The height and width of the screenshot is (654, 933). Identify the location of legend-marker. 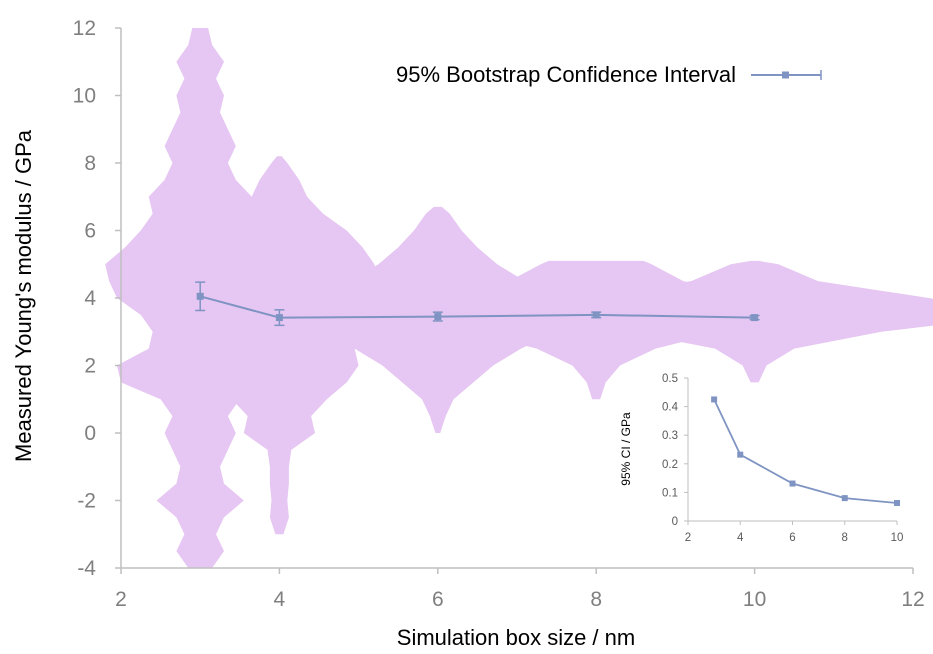
(785, 75).